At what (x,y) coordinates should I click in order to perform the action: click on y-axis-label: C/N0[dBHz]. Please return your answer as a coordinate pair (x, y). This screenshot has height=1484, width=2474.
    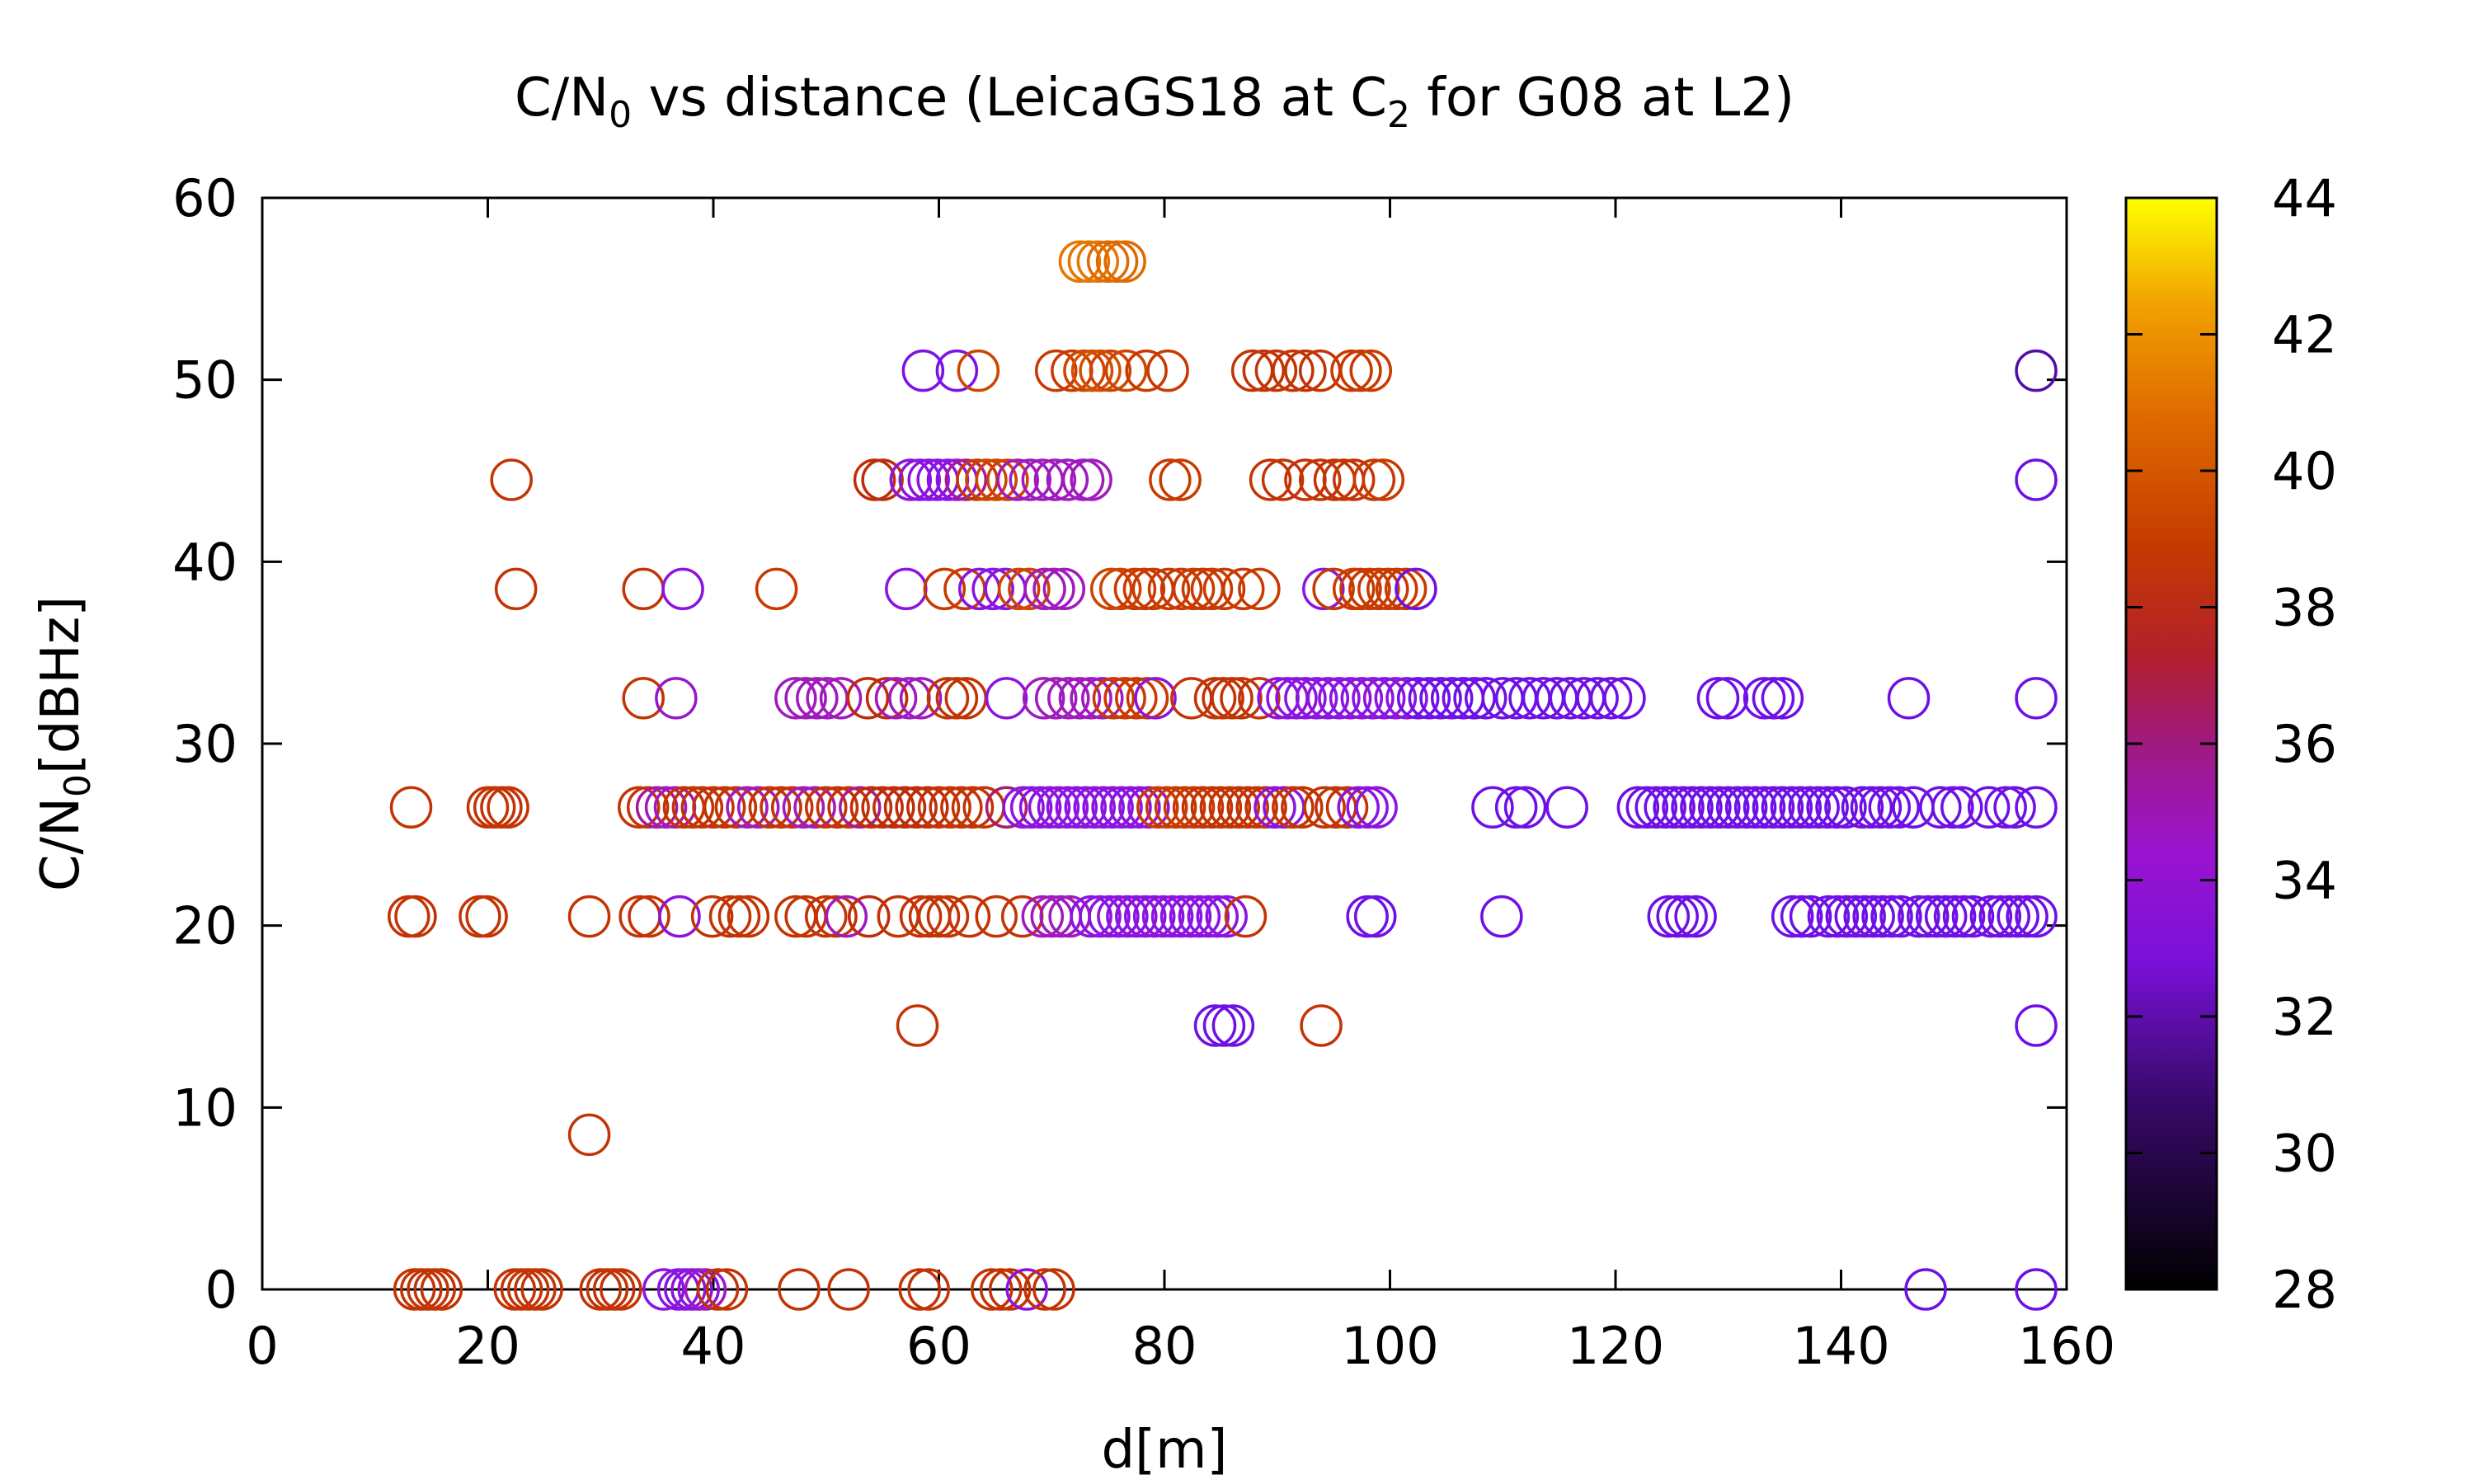
    Looking at the image, I should click on (65, 743).